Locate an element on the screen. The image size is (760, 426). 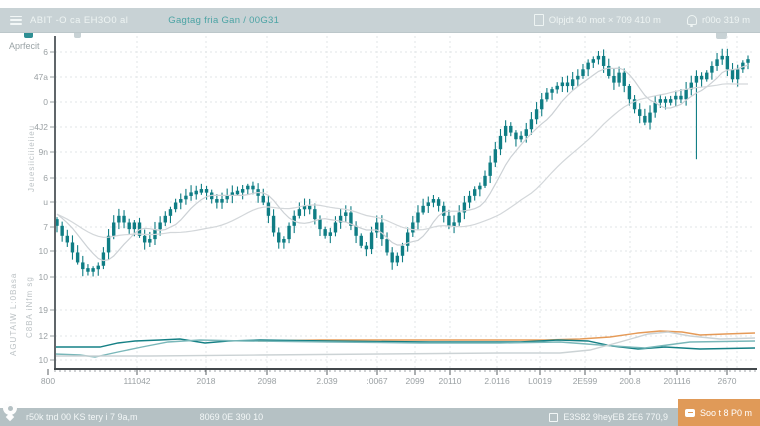
x-tick-label: :0067 is located at coordinates (377, 381).